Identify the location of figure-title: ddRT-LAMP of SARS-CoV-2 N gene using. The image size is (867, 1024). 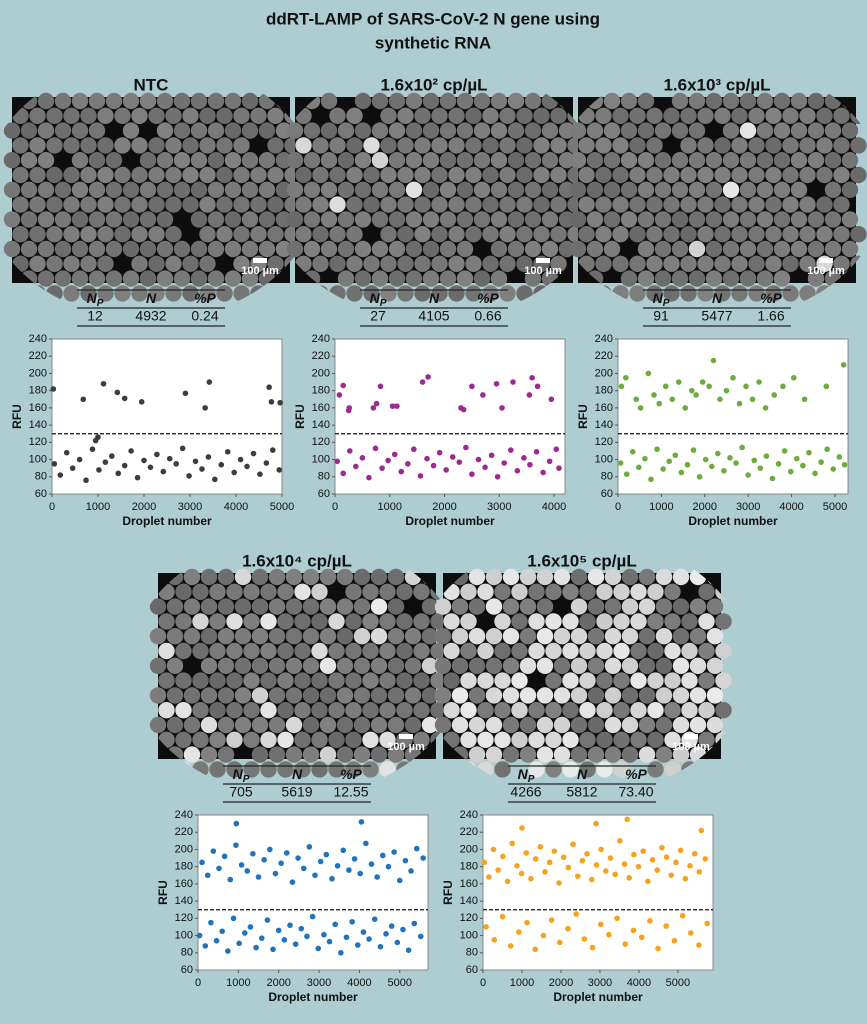
(433, 18).